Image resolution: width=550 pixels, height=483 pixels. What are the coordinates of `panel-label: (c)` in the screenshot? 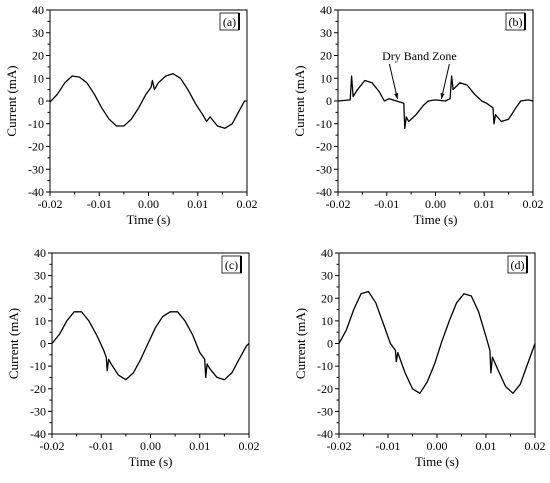 It's located at (231, 265).